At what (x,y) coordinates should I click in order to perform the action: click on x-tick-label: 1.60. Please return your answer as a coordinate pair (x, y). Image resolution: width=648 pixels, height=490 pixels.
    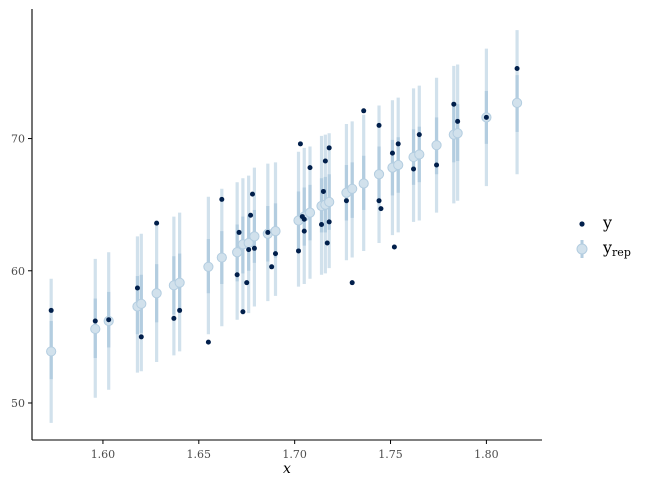
    Looking at the image, I should click on (103, 454).